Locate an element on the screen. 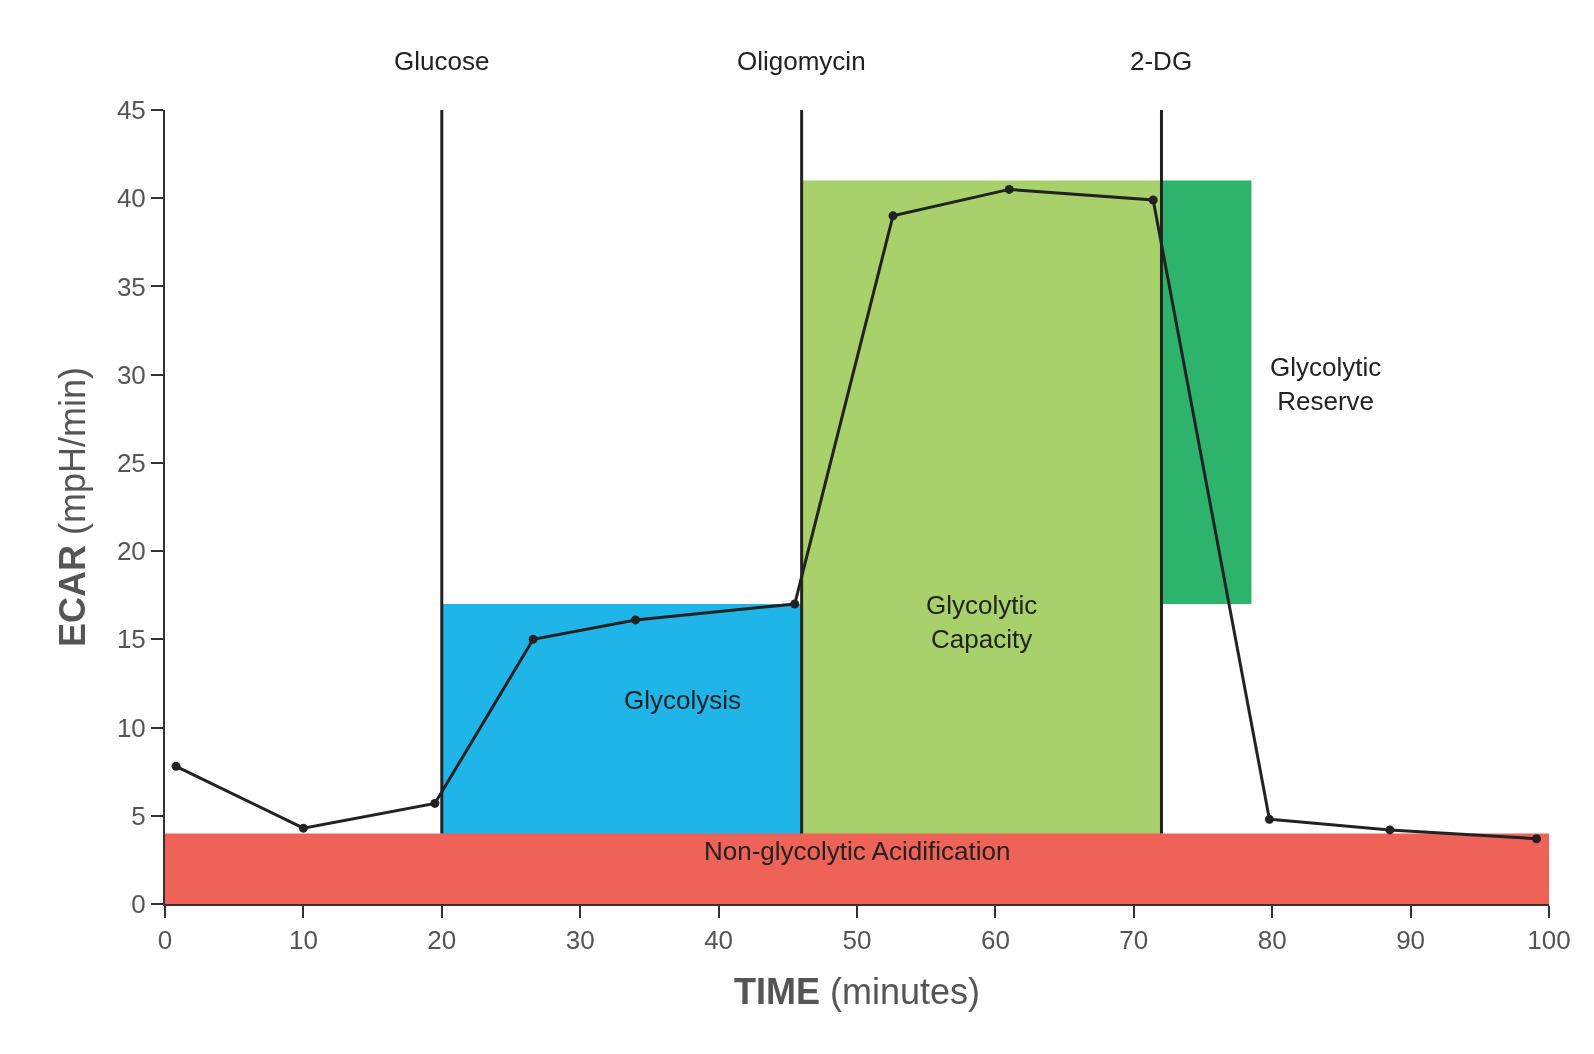 Image resolution: width=1594 pixels, height=1054 pixels. x-tick-label: 30 is located at coordinates (580, 940).